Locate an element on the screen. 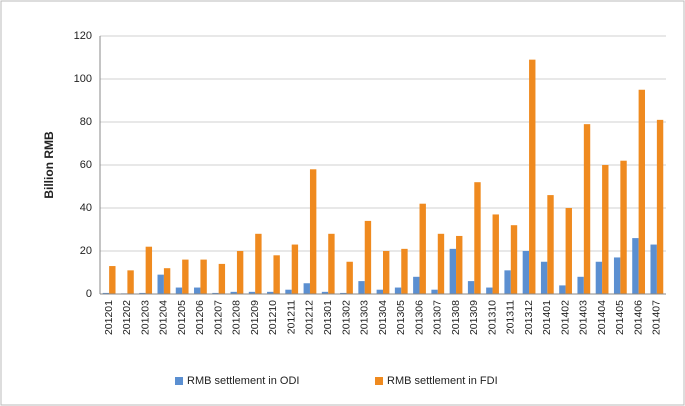  x-tick-label: 201401 is located at coordinates (547, 317).